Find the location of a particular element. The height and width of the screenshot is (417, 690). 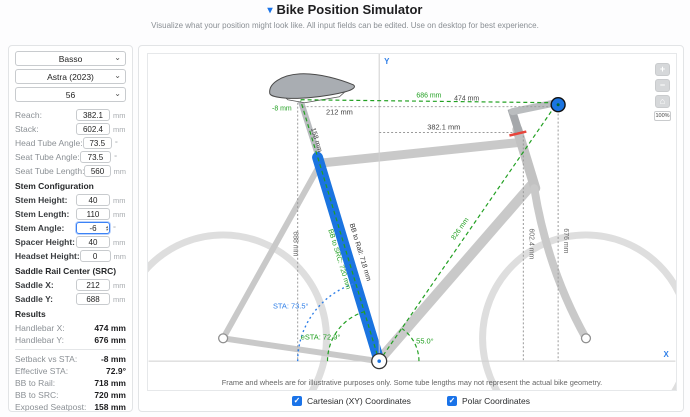

brand-select: Basso ⌄ is located at coordinates (70, 58).